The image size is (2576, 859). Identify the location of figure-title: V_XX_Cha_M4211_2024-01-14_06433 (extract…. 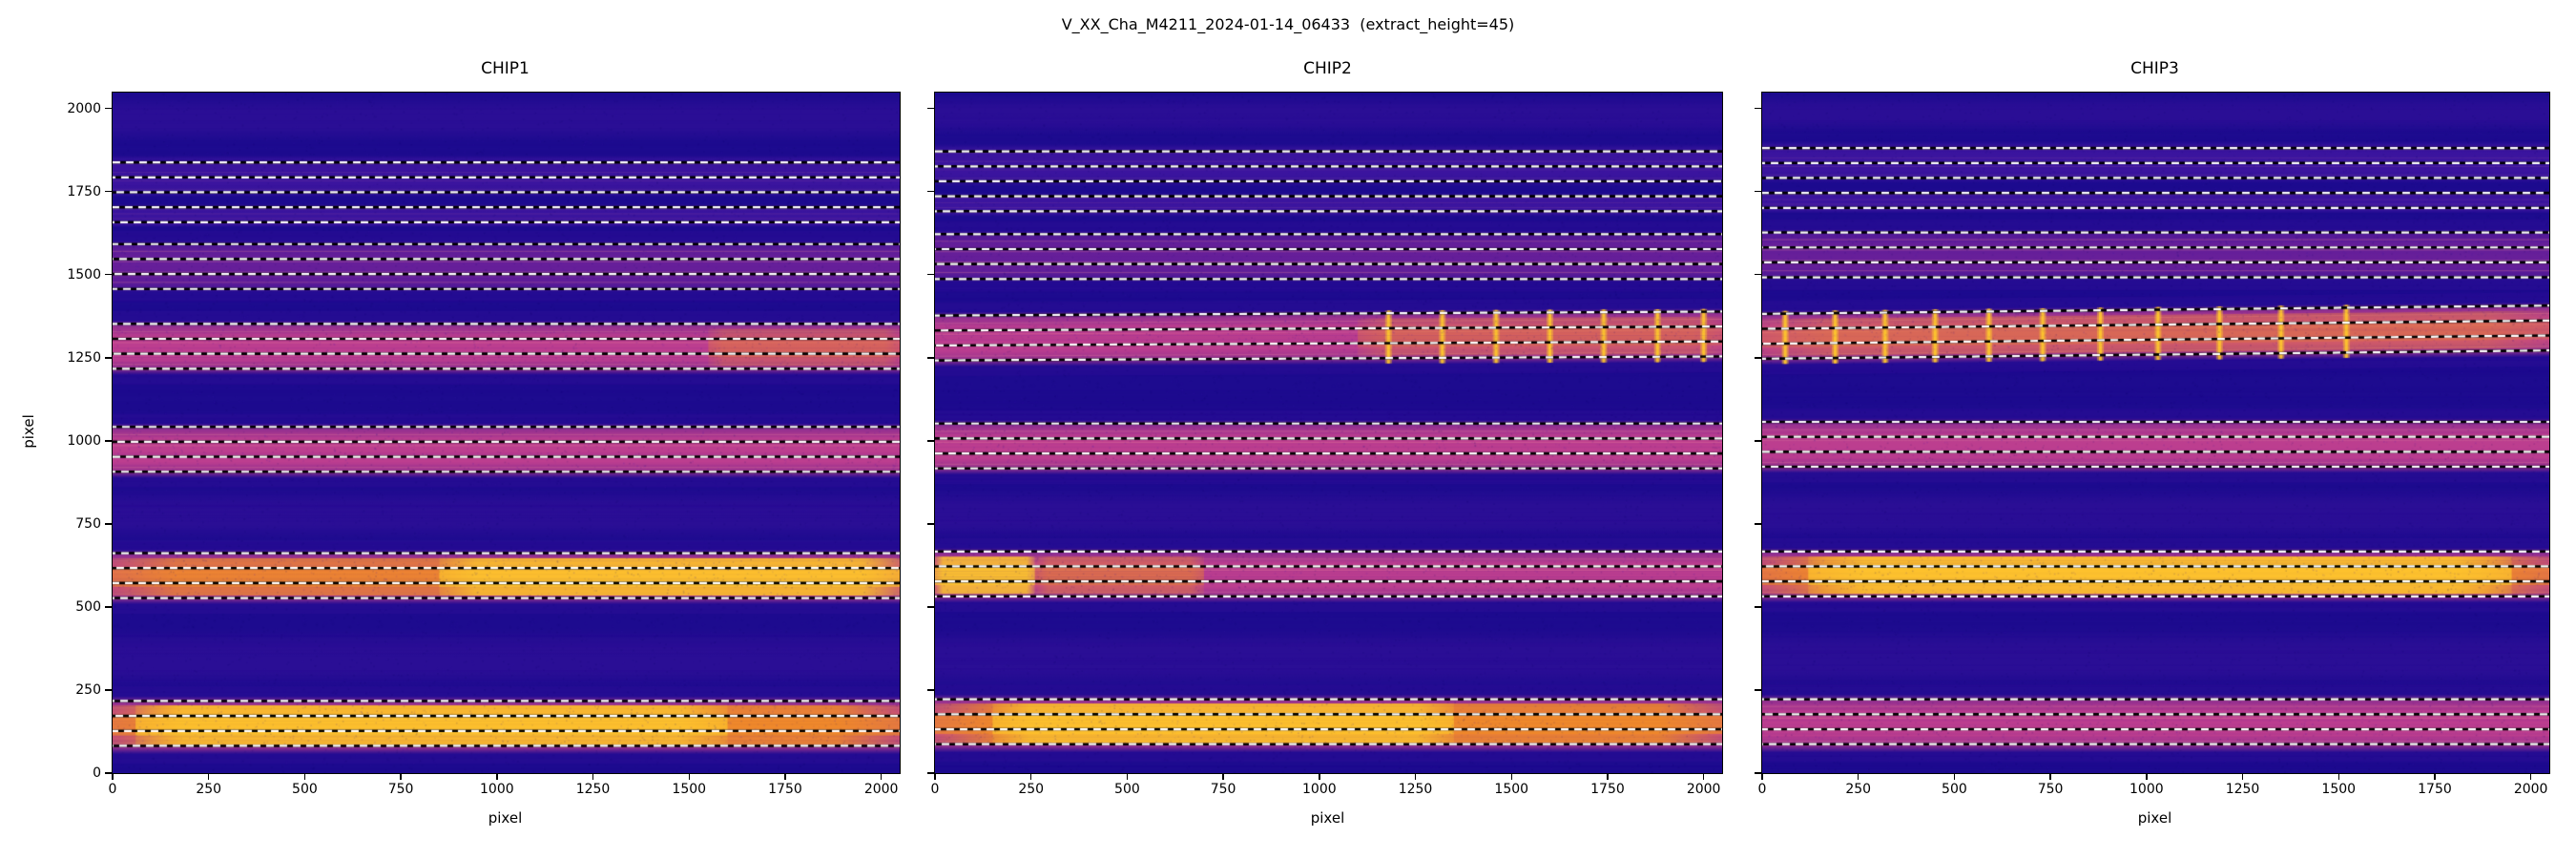
(1288, 24).